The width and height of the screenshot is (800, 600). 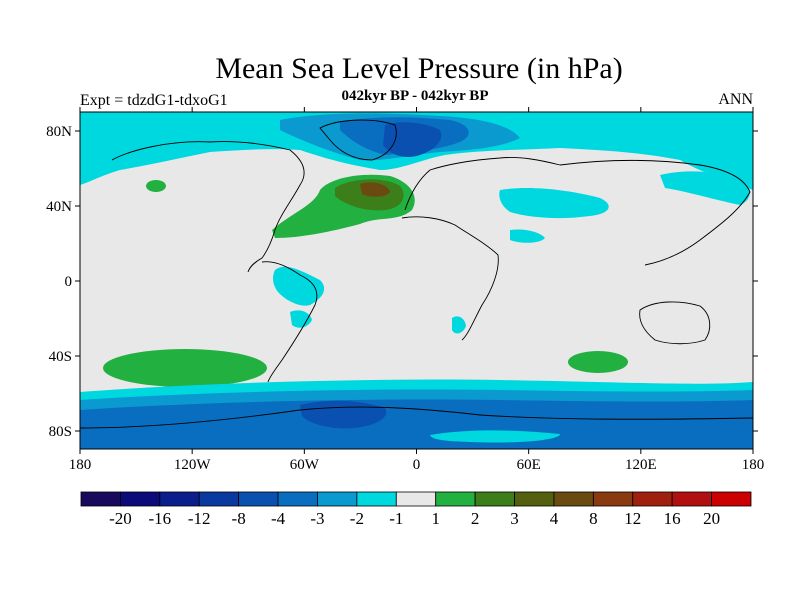 I want to click on australia-coast, so click(x=675, y=323).